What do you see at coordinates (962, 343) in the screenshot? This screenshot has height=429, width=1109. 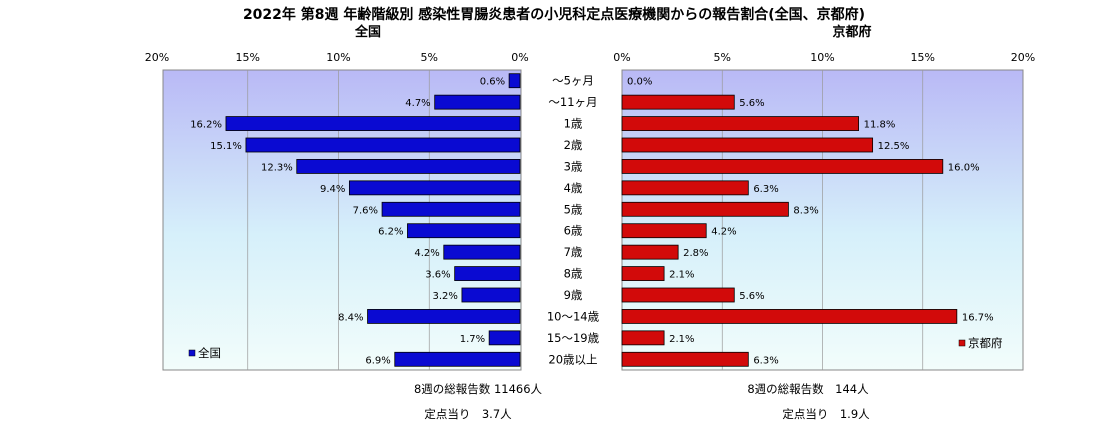 I see `right-legend-swatch` at bounding box center [962, 343].